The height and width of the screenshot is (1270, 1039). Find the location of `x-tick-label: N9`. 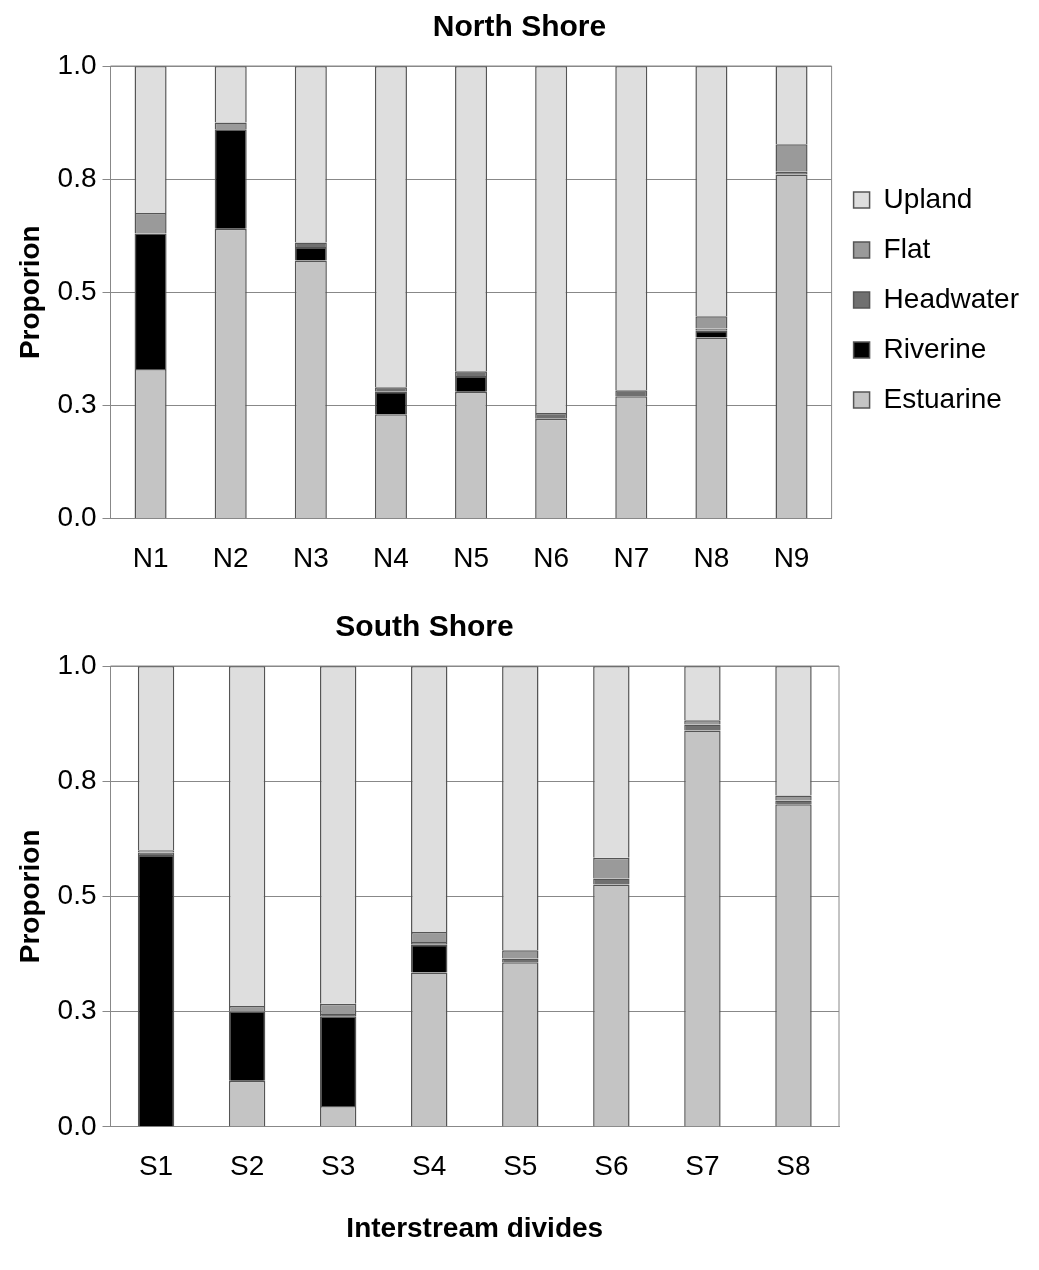

x-tick-label: N9 is located at coordinates (791, 557).